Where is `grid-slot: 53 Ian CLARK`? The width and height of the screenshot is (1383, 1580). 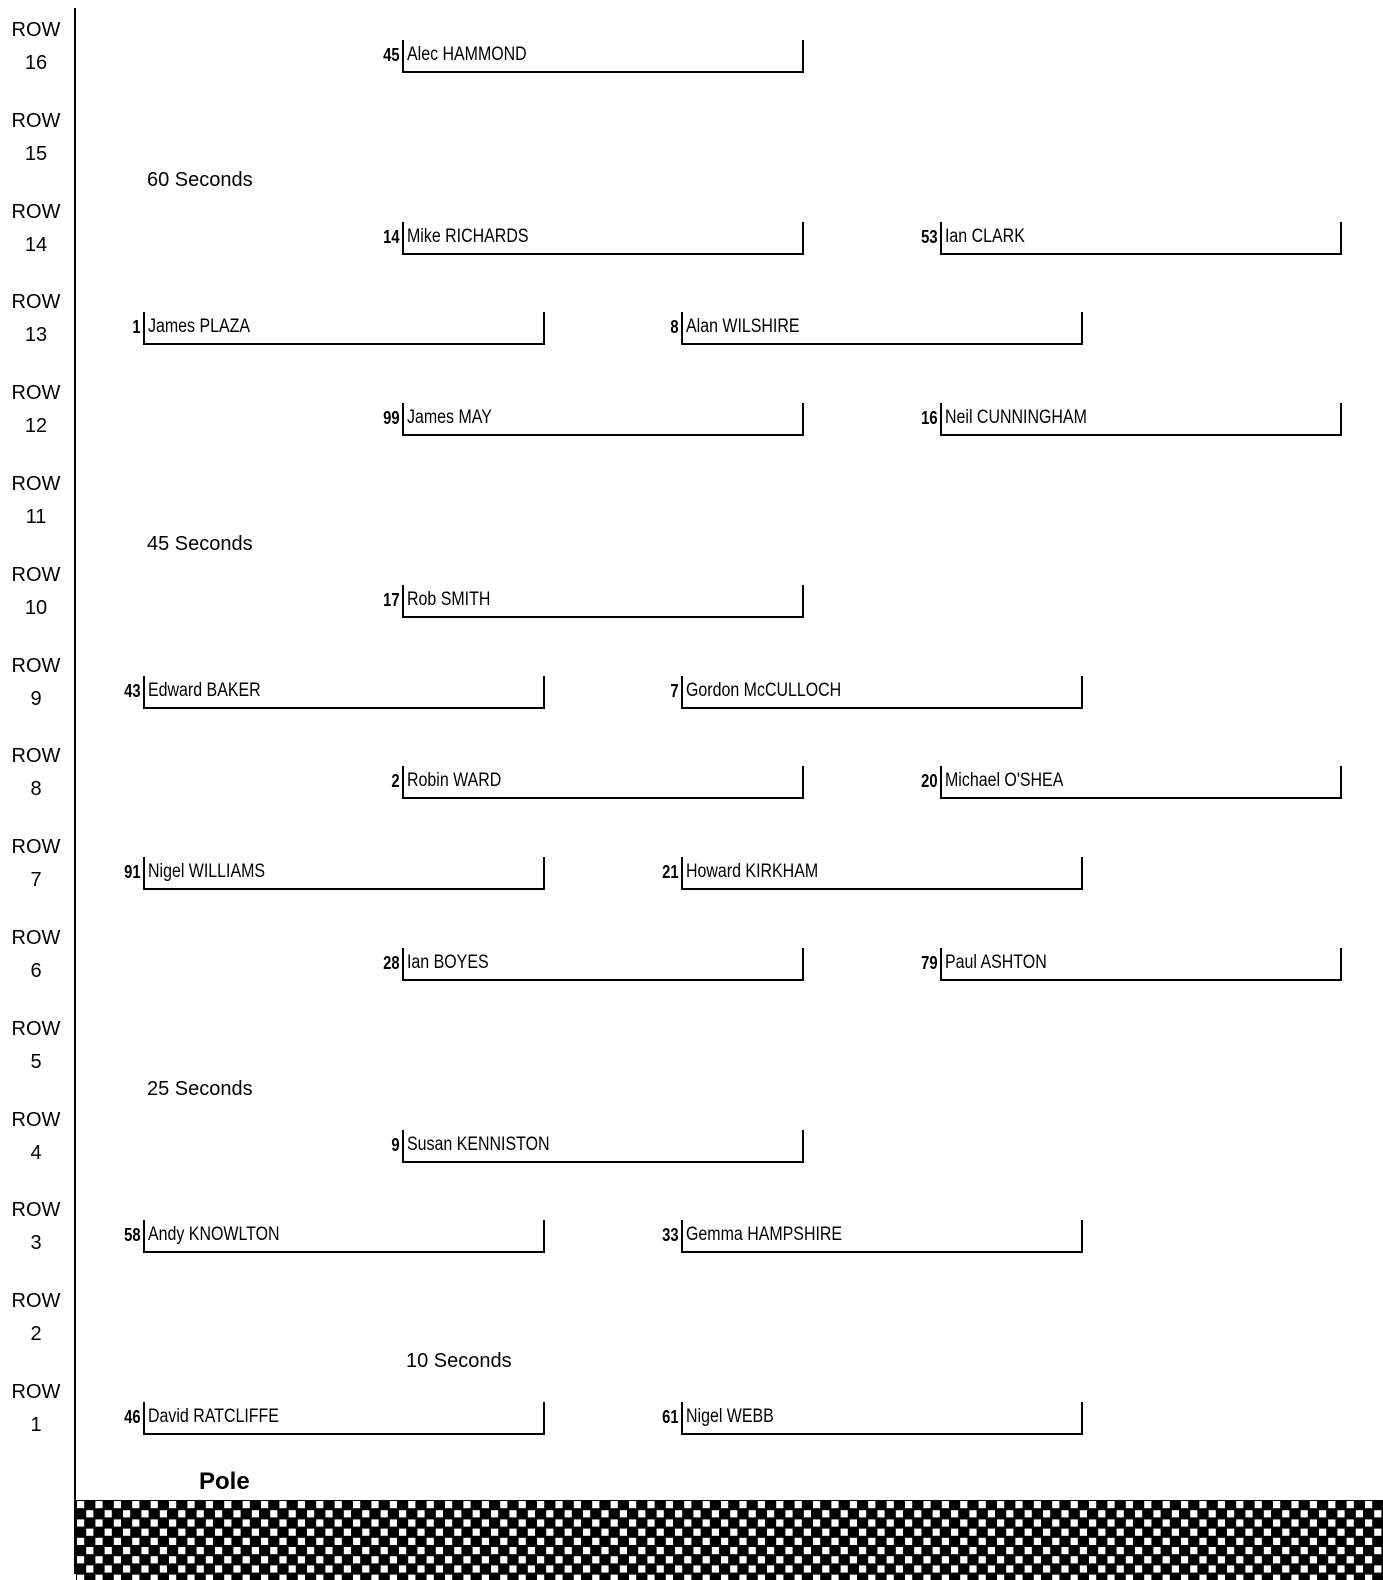
grid-slot: 53 Ian CLARK is located at coordinates (1131, 238).